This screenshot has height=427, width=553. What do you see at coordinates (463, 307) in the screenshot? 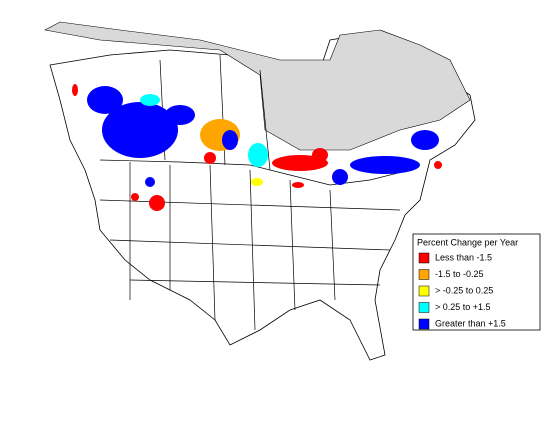
I see `legend-label: > 0.25 to +1.5` at bounding box center [463, 307].